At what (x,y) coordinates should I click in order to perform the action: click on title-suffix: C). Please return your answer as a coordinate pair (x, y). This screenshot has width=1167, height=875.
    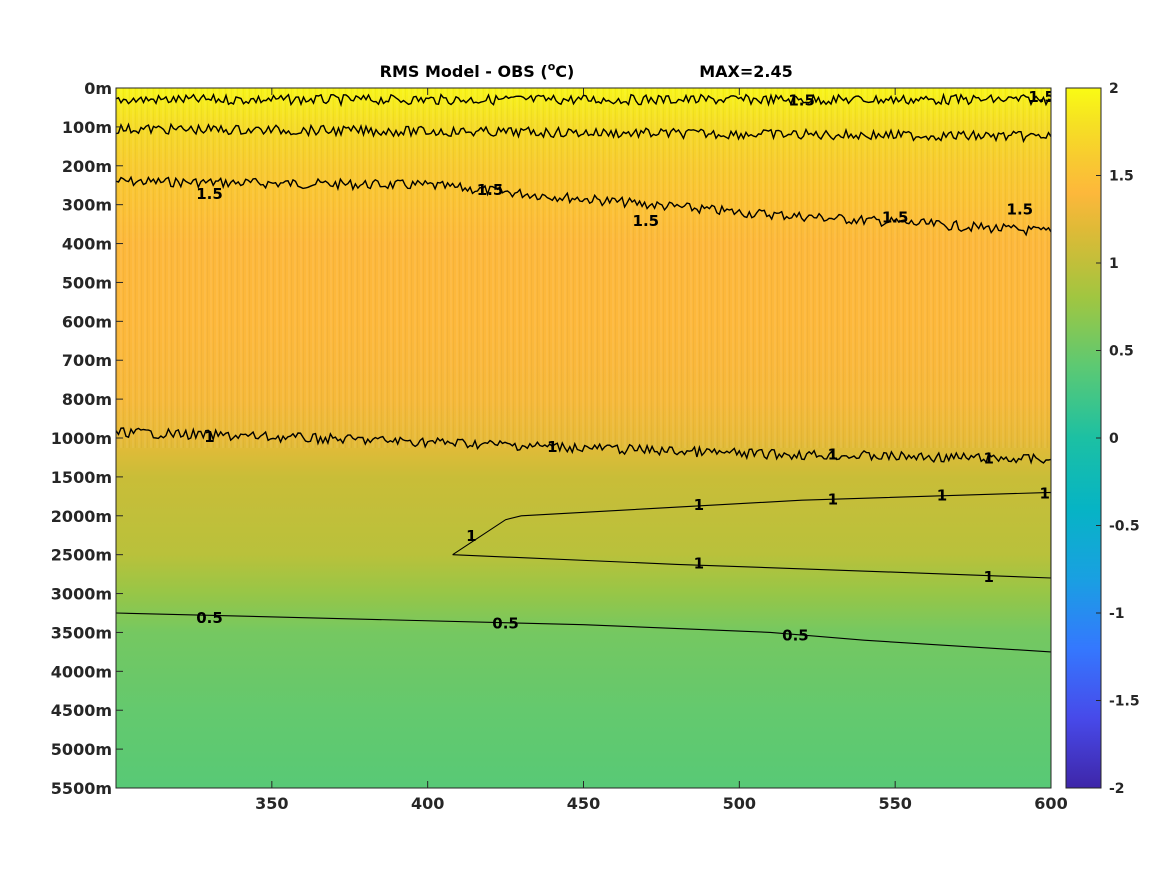
    Looking at the image, I should click on (564, 71).